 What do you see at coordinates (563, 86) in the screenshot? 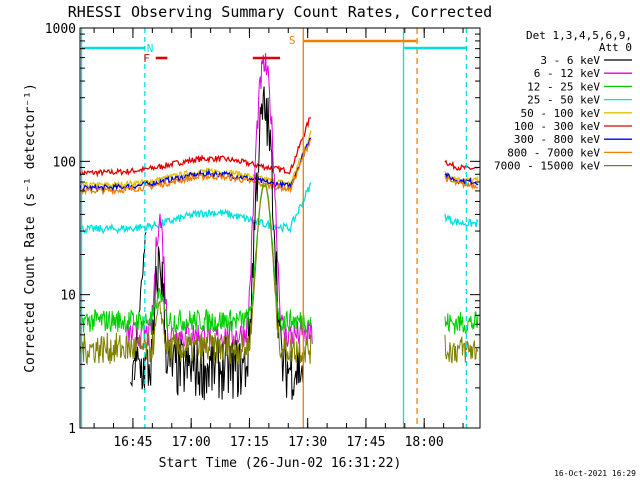
I see `legend-label: 12 - 25 keV` at bounding box center [563, 86].